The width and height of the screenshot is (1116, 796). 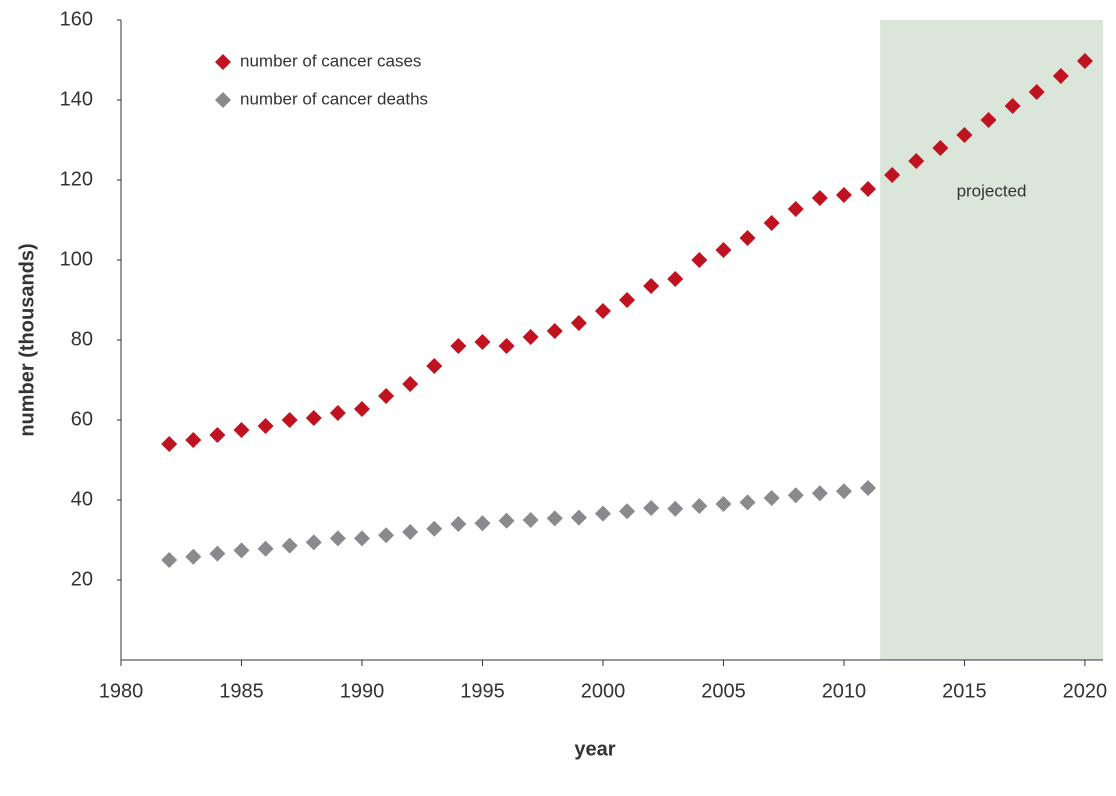 What do you see at coordinates (482, 691) in the screenshot?
I see `x-tick-label: 1995` at bounding box center [482, 691].